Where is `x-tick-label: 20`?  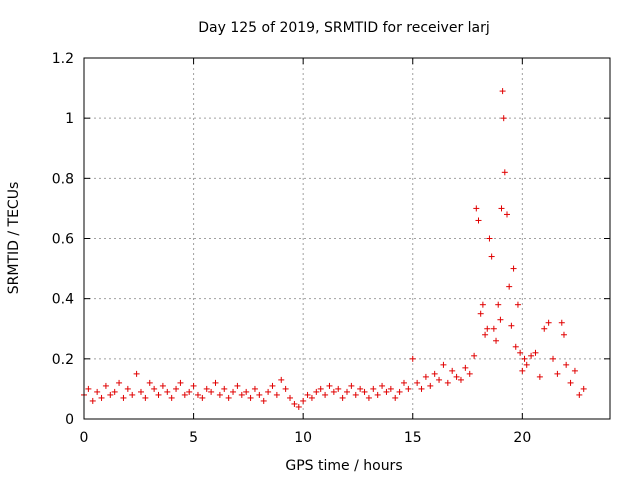 x-tick-label: 20 is located at coordinates (522, 438).